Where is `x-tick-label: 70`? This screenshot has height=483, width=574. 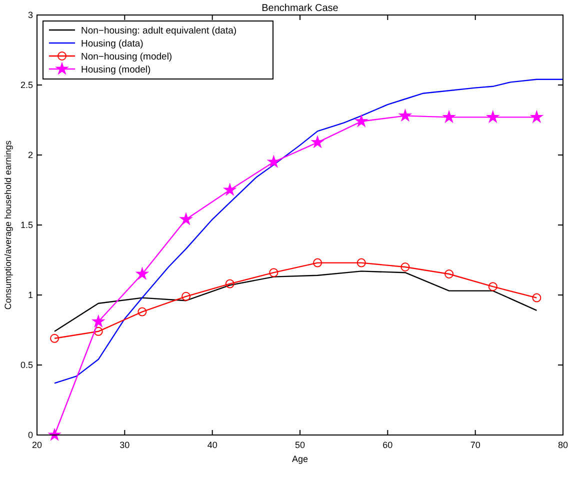 x-tick-label: 70 is located at coordinates (475, 445).